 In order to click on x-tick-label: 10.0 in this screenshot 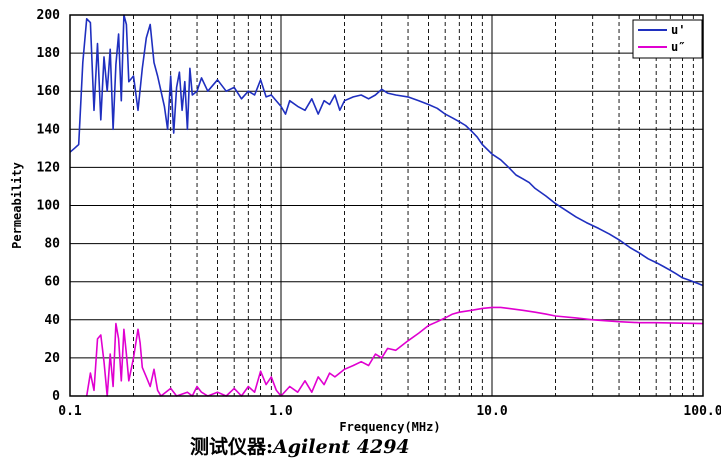, I will do `click(491, 411)`.